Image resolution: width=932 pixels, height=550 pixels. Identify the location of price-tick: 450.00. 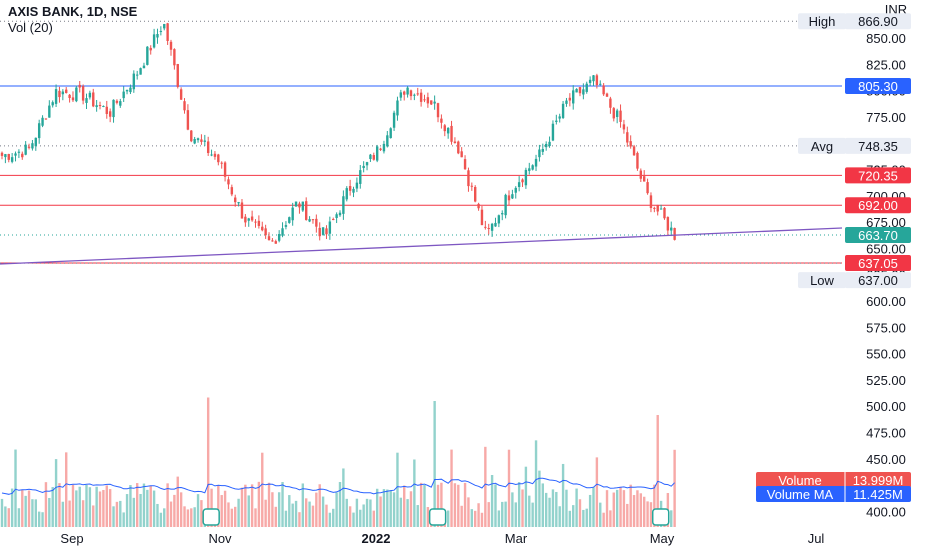
(886, 459).